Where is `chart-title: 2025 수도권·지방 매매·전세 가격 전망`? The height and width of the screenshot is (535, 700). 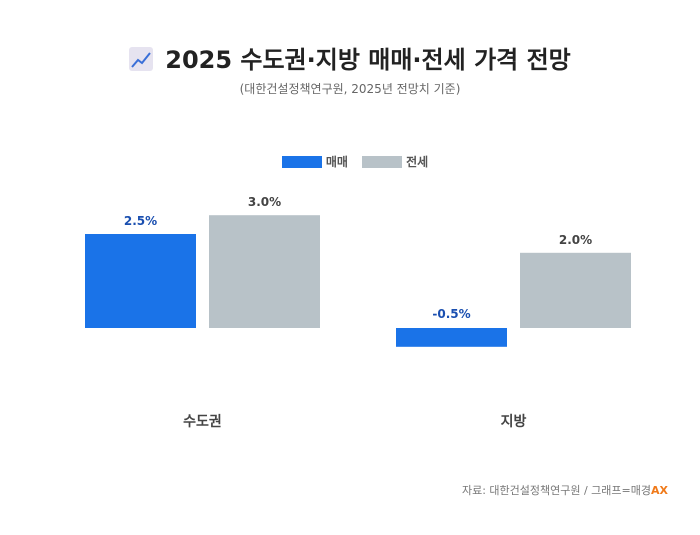 chart-title: 2025 수도권·지방 매매·전세 가격 전망 is located at coordinates (350, 57).